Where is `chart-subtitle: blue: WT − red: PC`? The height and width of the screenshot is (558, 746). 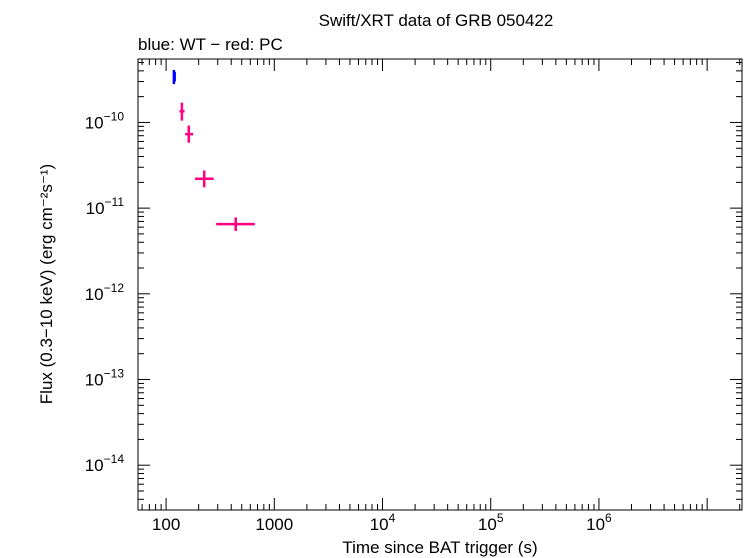
chart-subtitle: blue: WT − red: PC is located at coordinates (210, 44).